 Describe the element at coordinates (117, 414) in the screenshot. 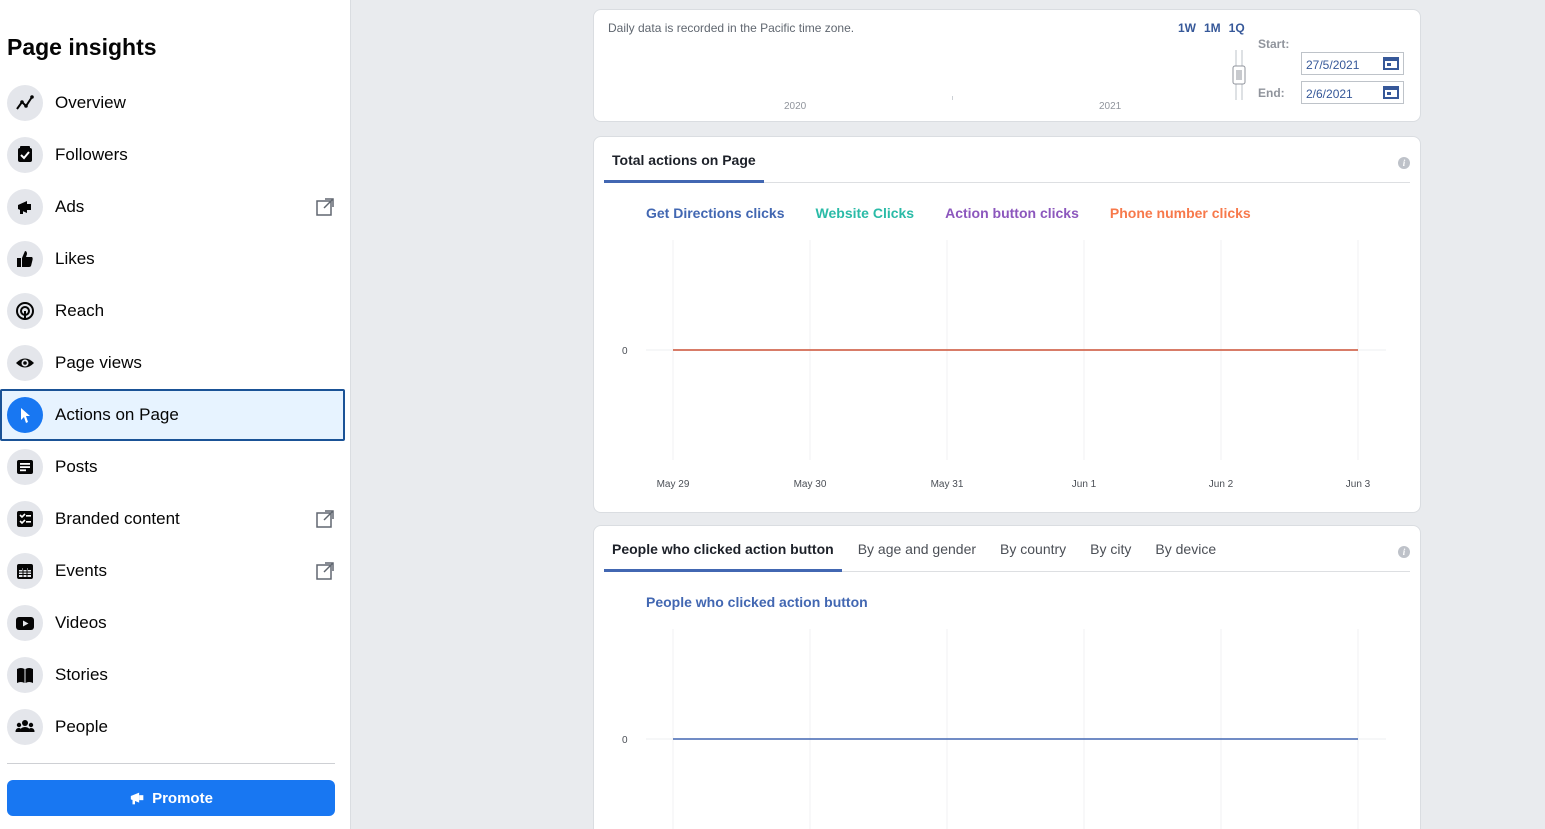

I see `sidebar-item-label: Actions on Page` at that location.